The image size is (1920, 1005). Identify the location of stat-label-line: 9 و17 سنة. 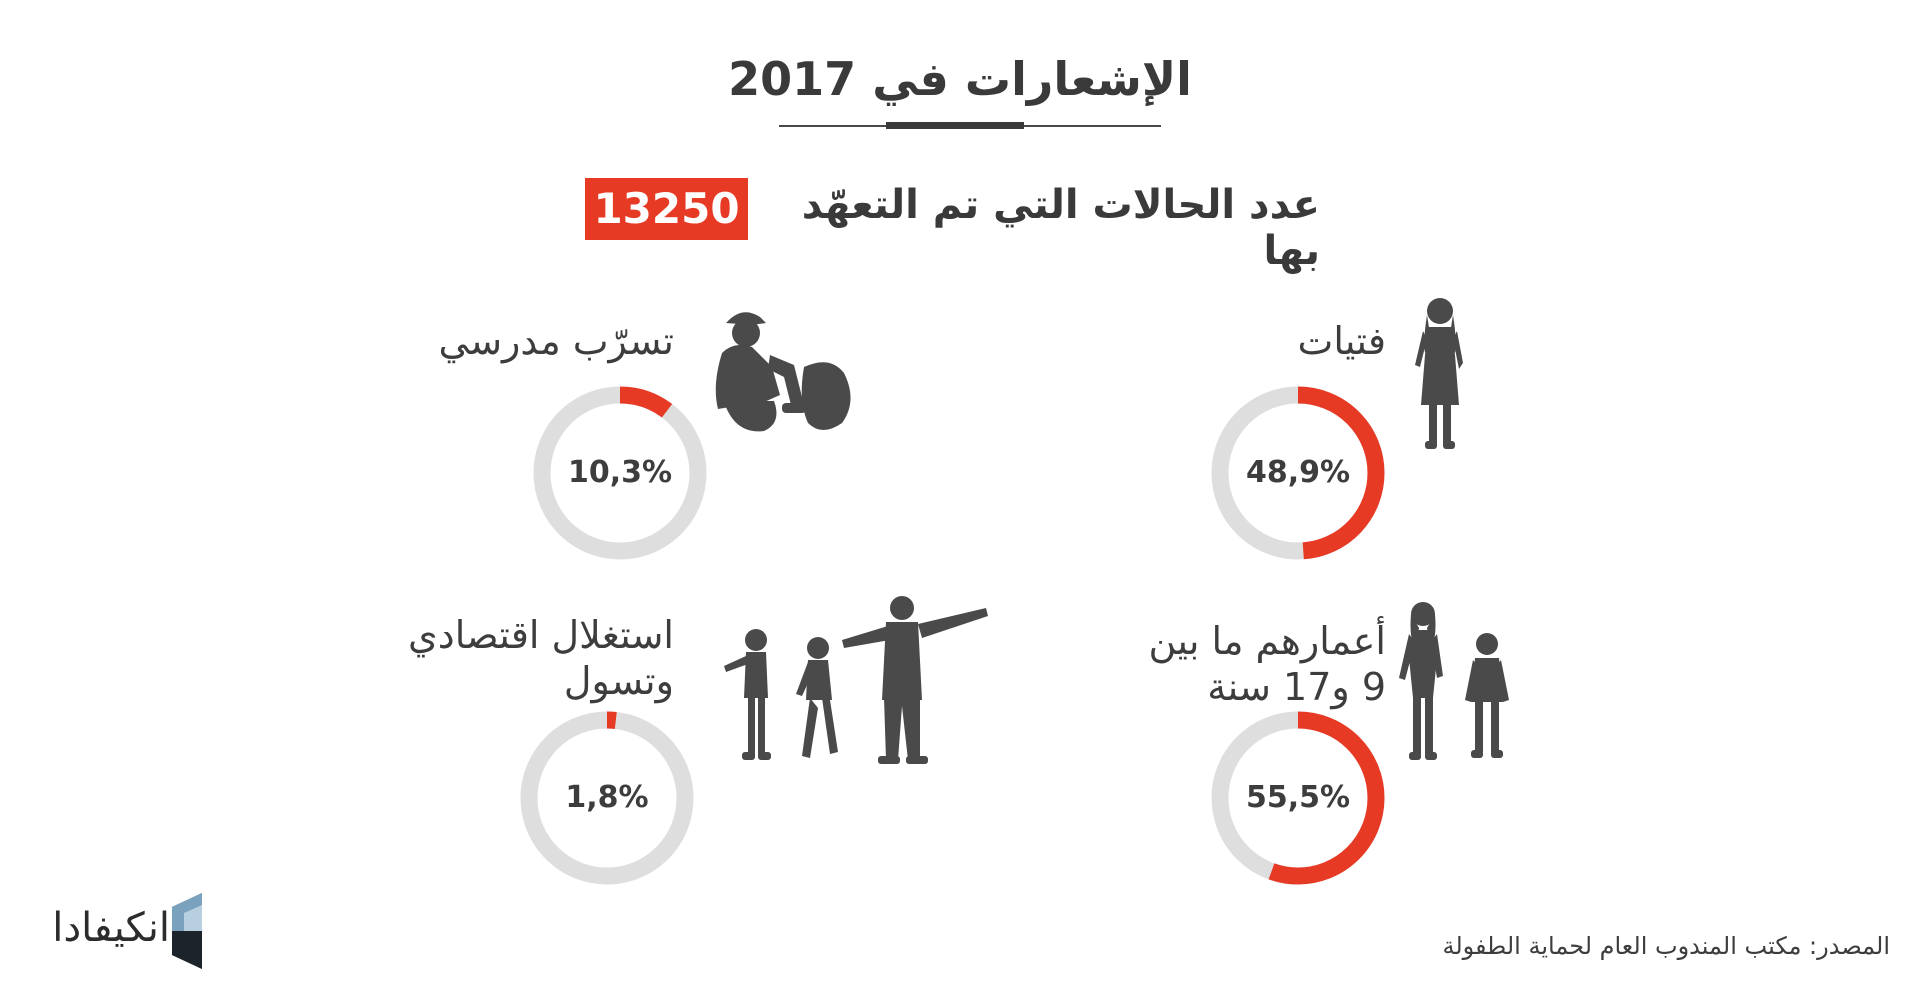
(1296, 687).